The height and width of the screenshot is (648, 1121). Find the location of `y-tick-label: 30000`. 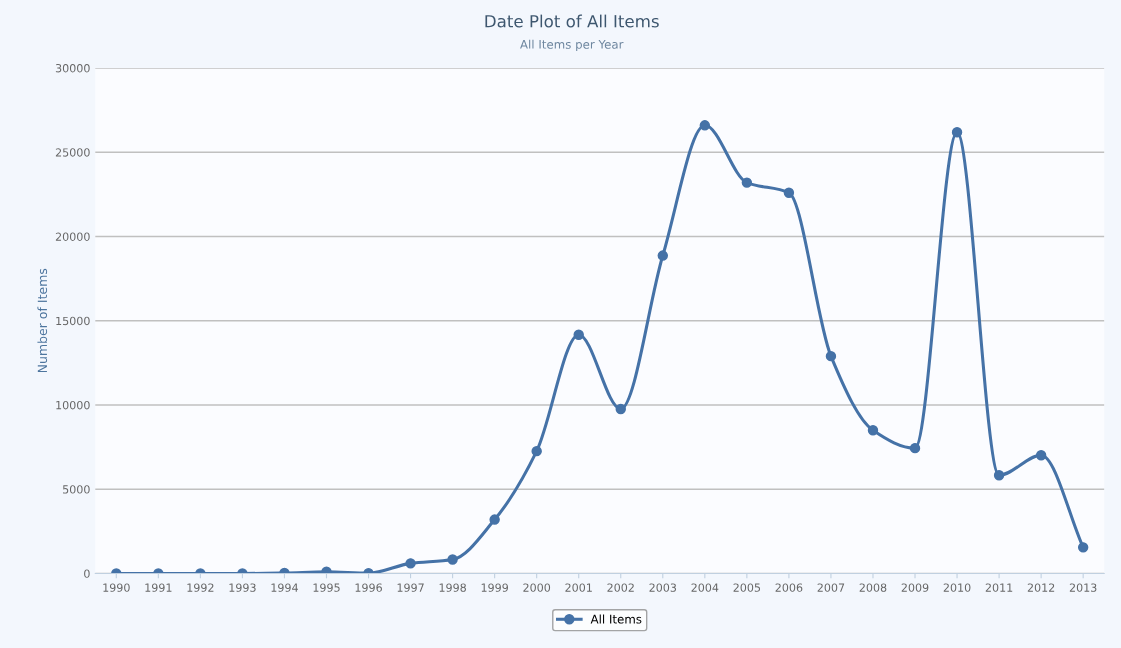

y-tick-label: 30000 is located at coordinates (72, 68).